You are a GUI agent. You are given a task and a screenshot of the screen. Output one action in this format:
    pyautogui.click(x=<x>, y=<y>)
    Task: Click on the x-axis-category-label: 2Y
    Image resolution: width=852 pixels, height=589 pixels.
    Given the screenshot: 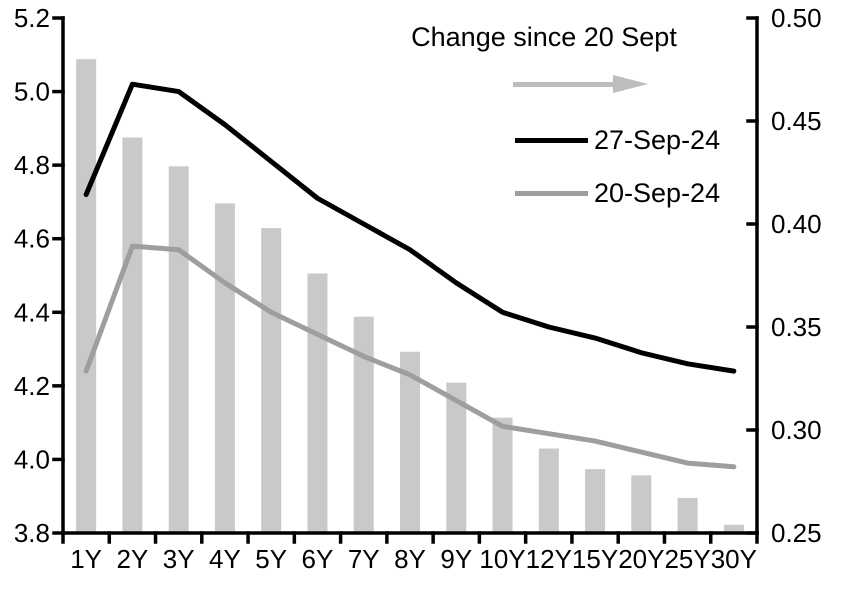 What is the action you would take?
    pyautogui.click(x=132, y=559)
    